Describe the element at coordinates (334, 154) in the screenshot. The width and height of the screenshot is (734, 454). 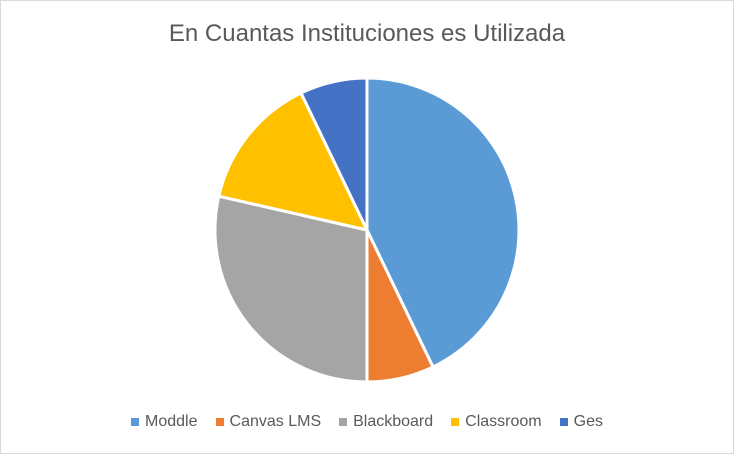
I see `pie-slice-ges` at that location.